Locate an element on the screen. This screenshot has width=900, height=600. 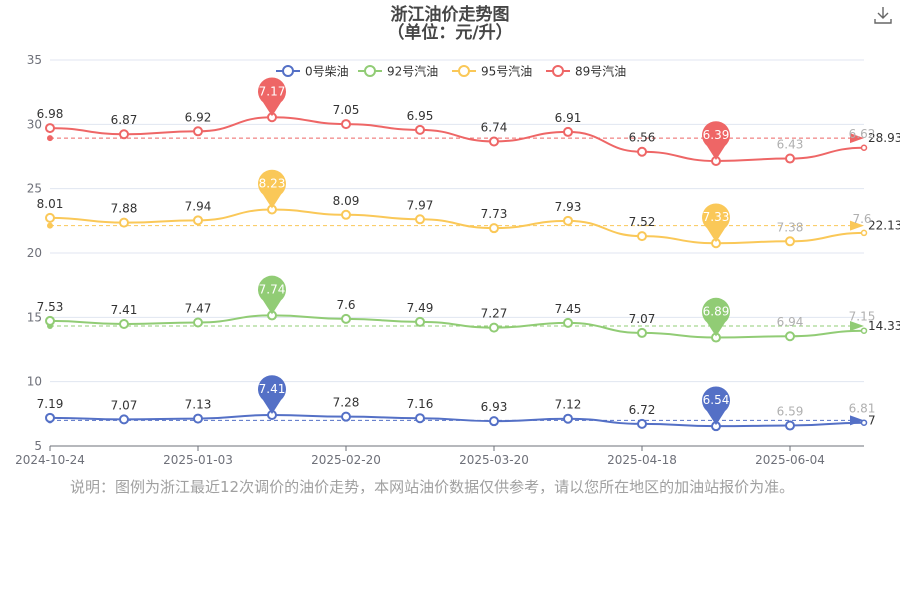
legend-item-1: 92号汽油 is located at coordinates (398, 71).